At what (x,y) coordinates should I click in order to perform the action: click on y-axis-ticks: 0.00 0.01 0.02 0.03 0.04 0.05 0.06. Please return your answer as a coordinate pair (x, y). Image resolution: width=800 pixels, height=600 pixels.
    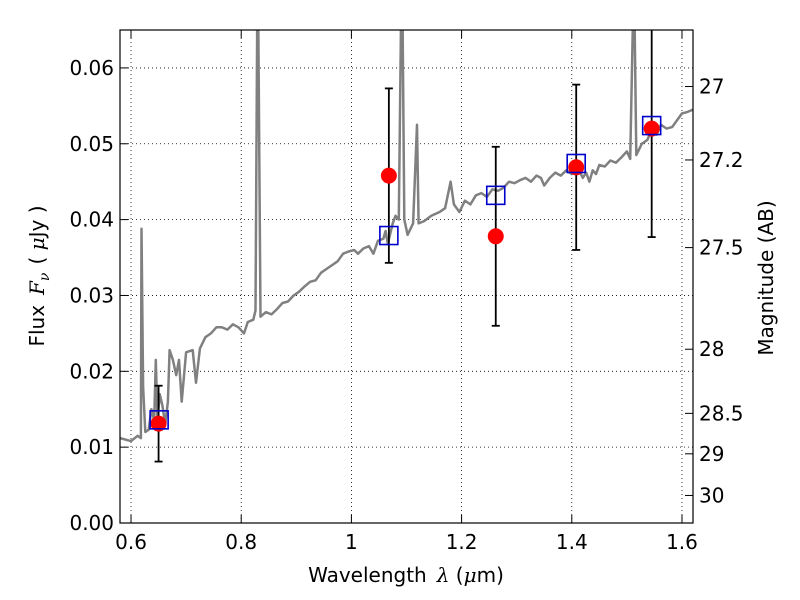
    Looking at the image, I should click on (98, 295).